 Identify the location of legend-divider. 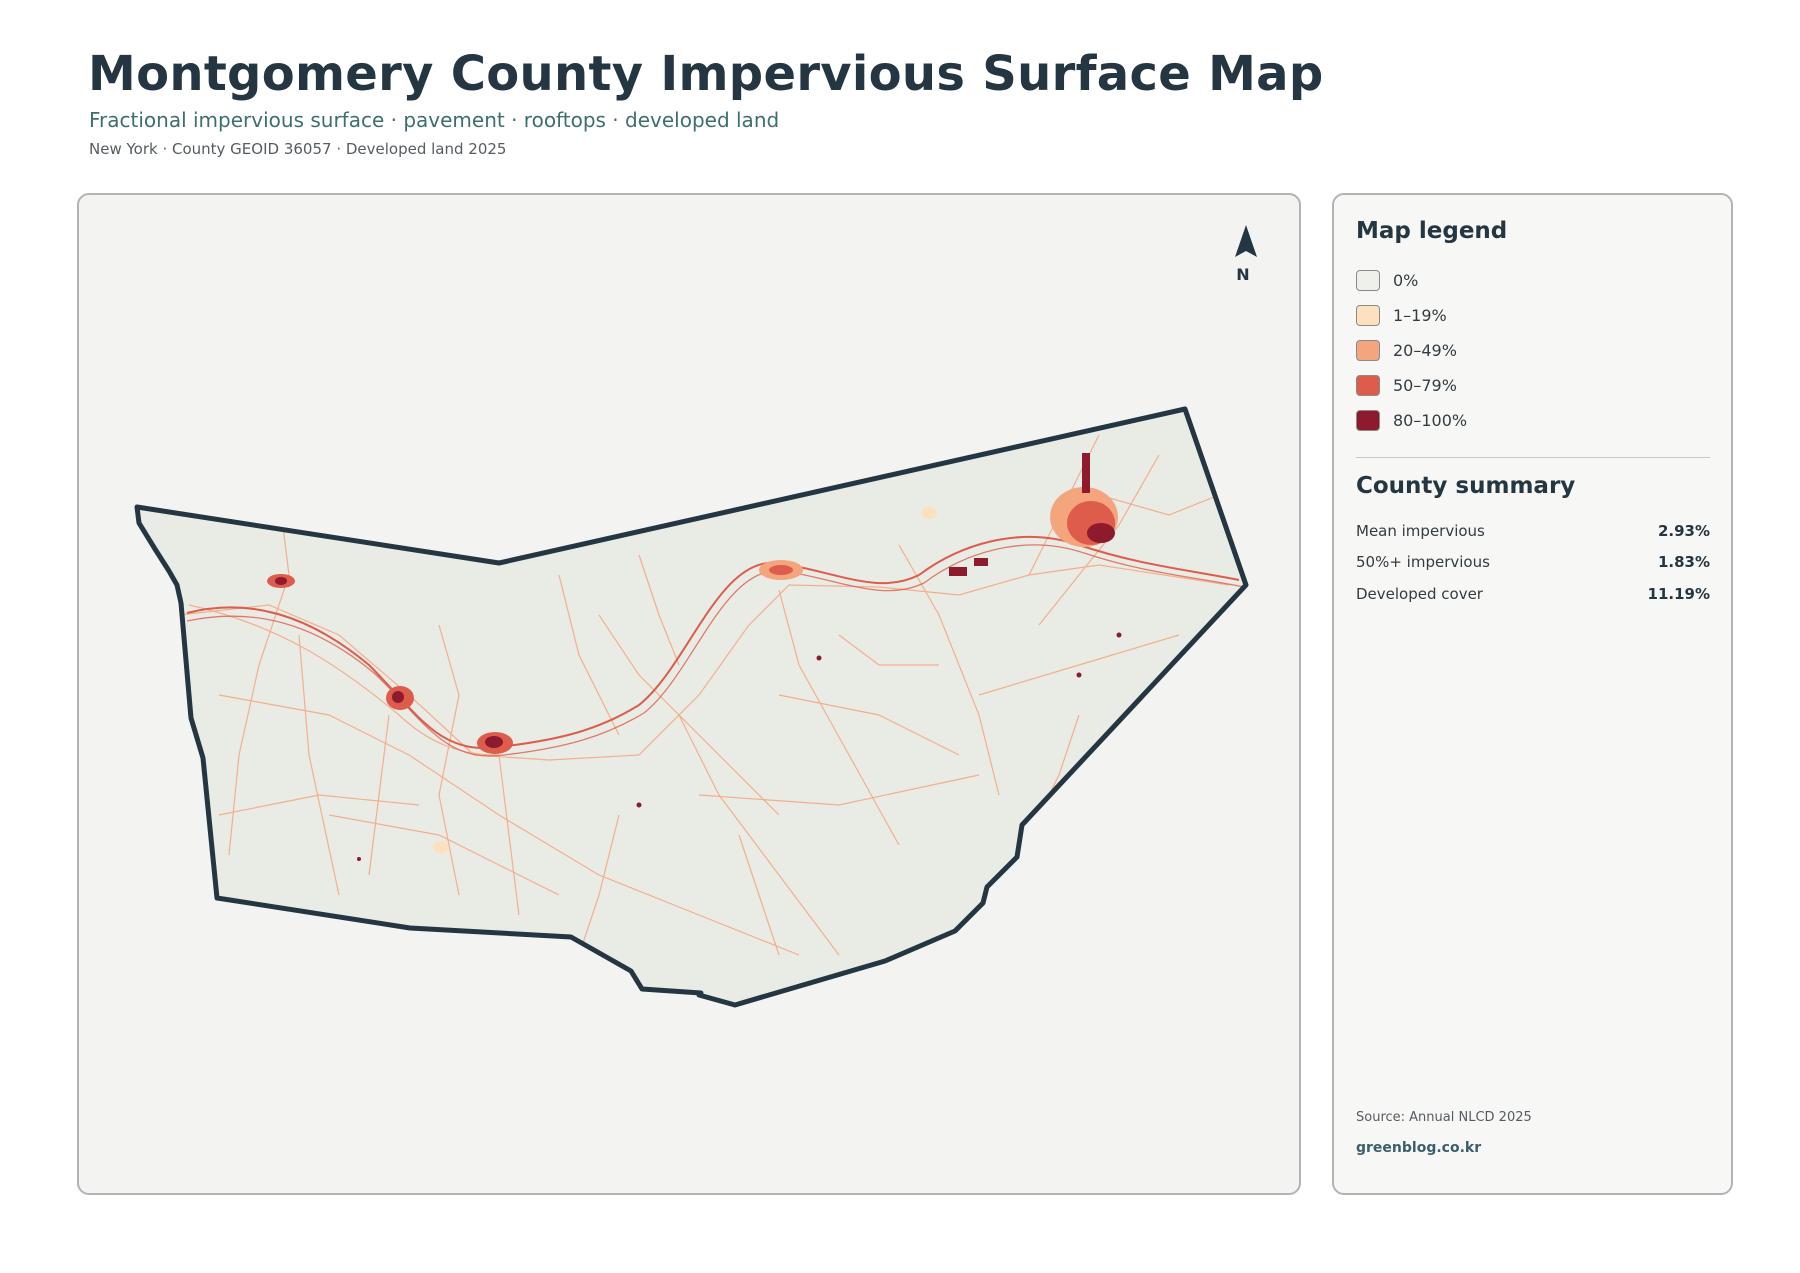
(1533, 457).